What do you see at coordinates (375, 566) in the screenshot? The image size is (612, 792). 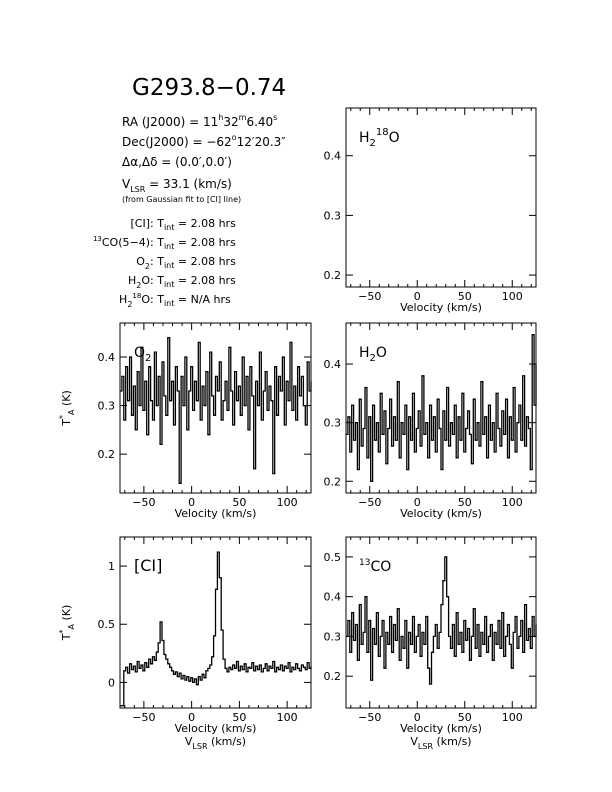 I see `species-label: 13CO` at bounding box center [375, 566].